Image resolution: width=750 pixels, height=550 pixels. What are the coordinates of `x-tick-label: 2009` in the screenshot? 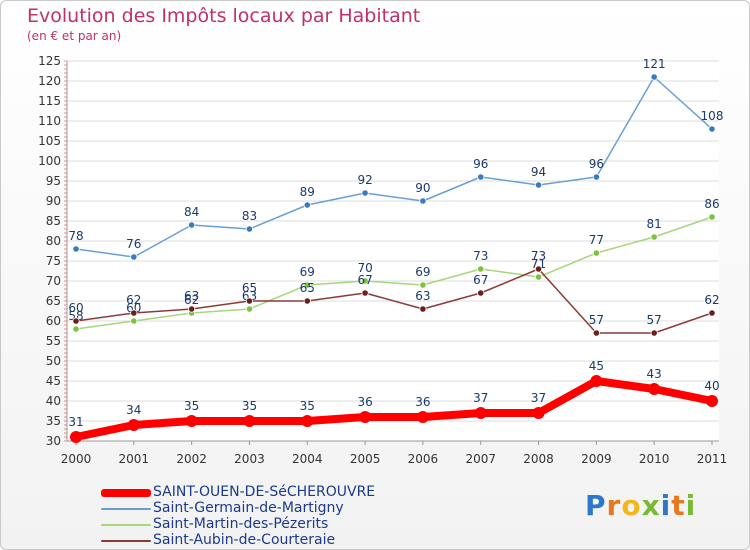 It's located at (596, 459).